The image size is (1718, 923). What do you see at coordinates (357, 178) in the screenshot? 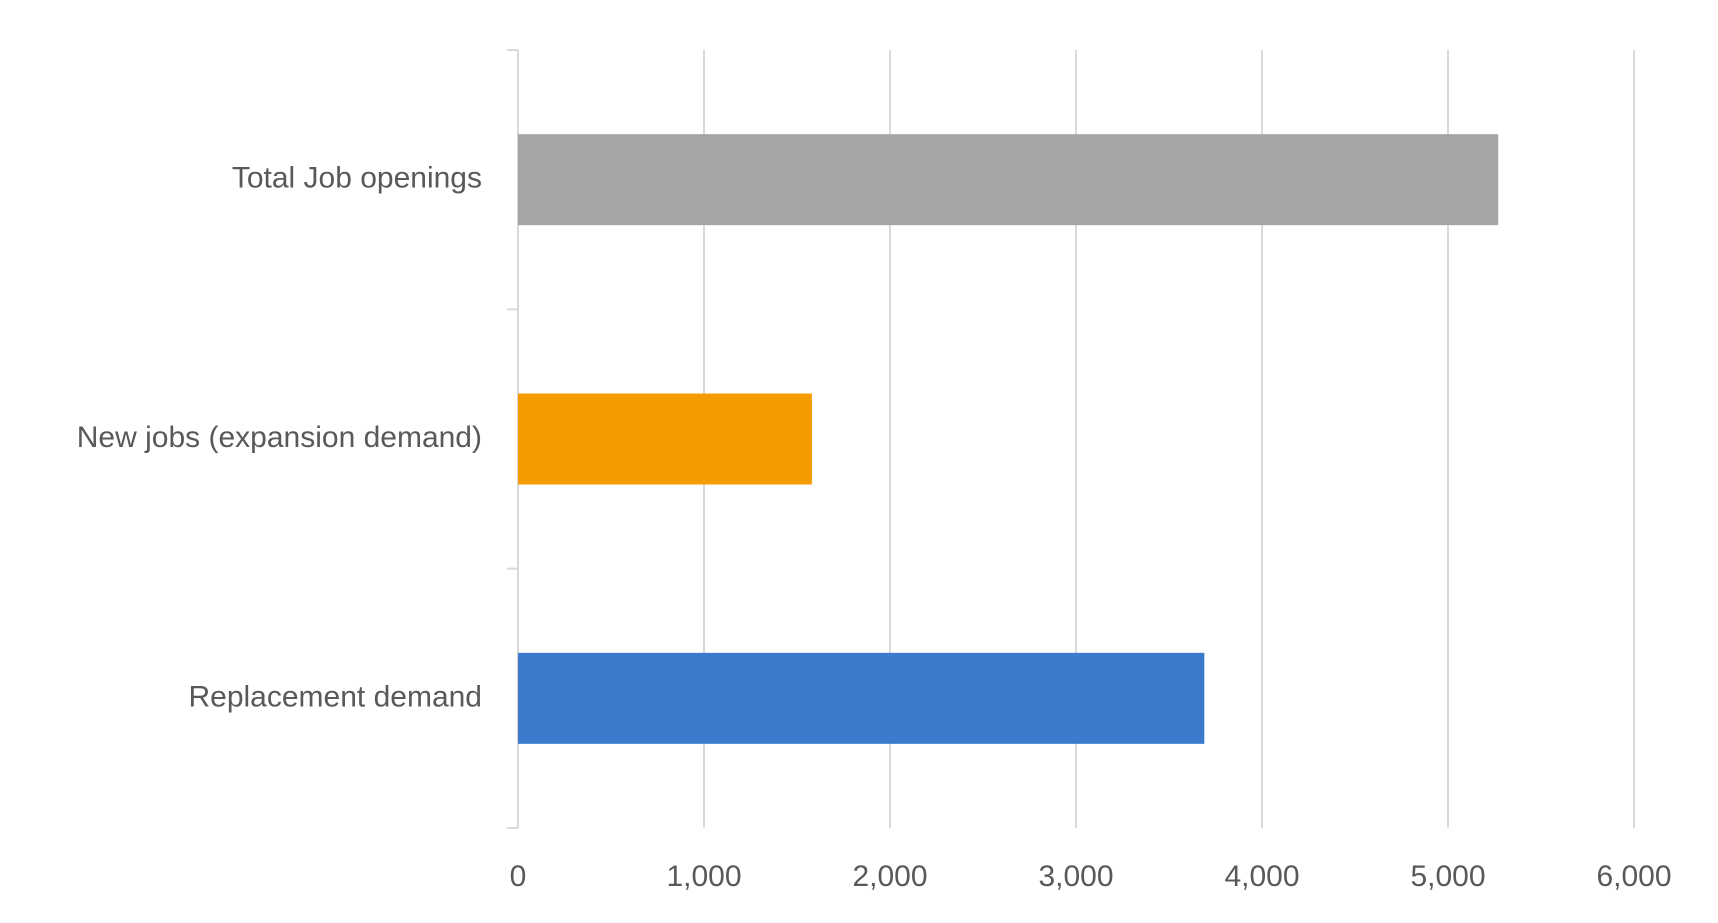
I see `y-tick-label: Total Job openings` at bounding box center [357, 178].